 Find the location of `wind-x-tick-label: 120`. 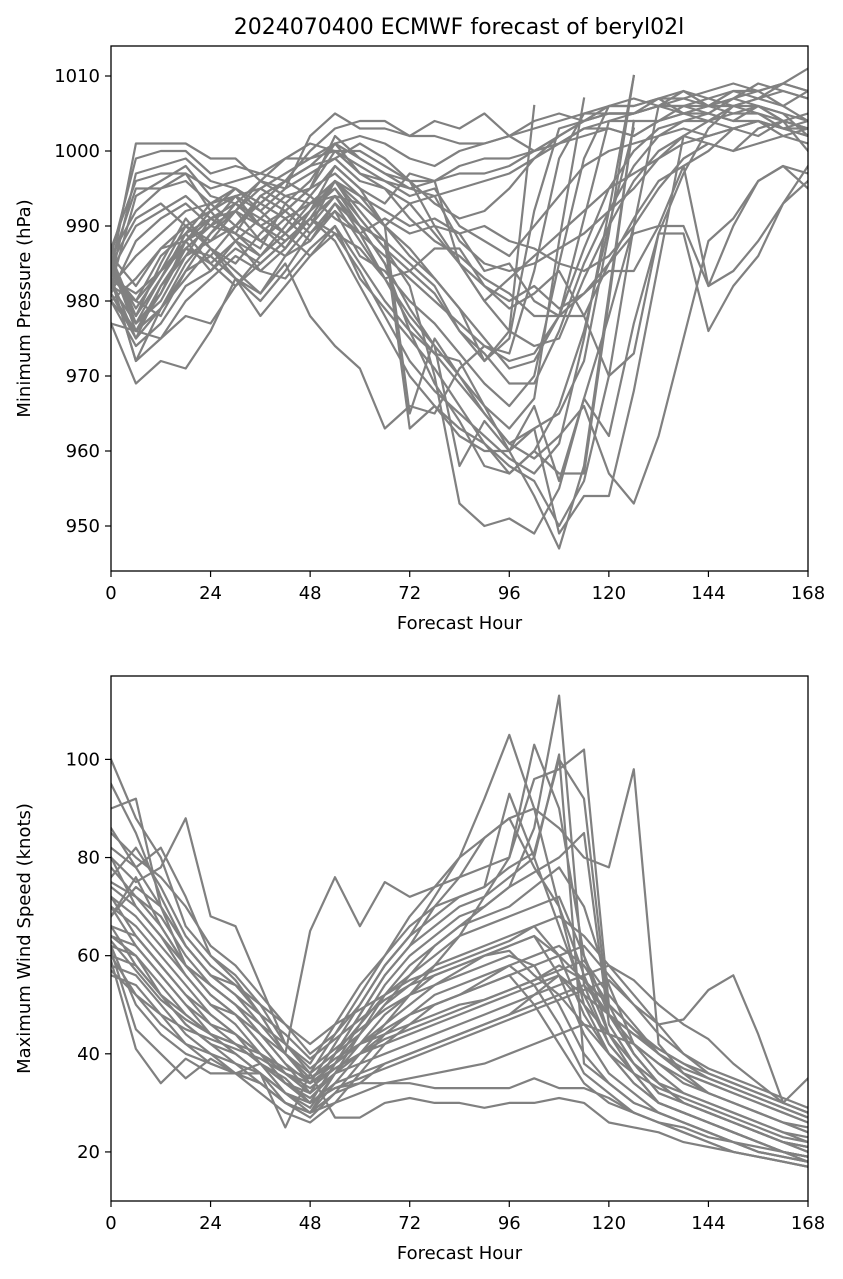

wind-x-tick-label: 120 is located at coordinates (609, 1223).